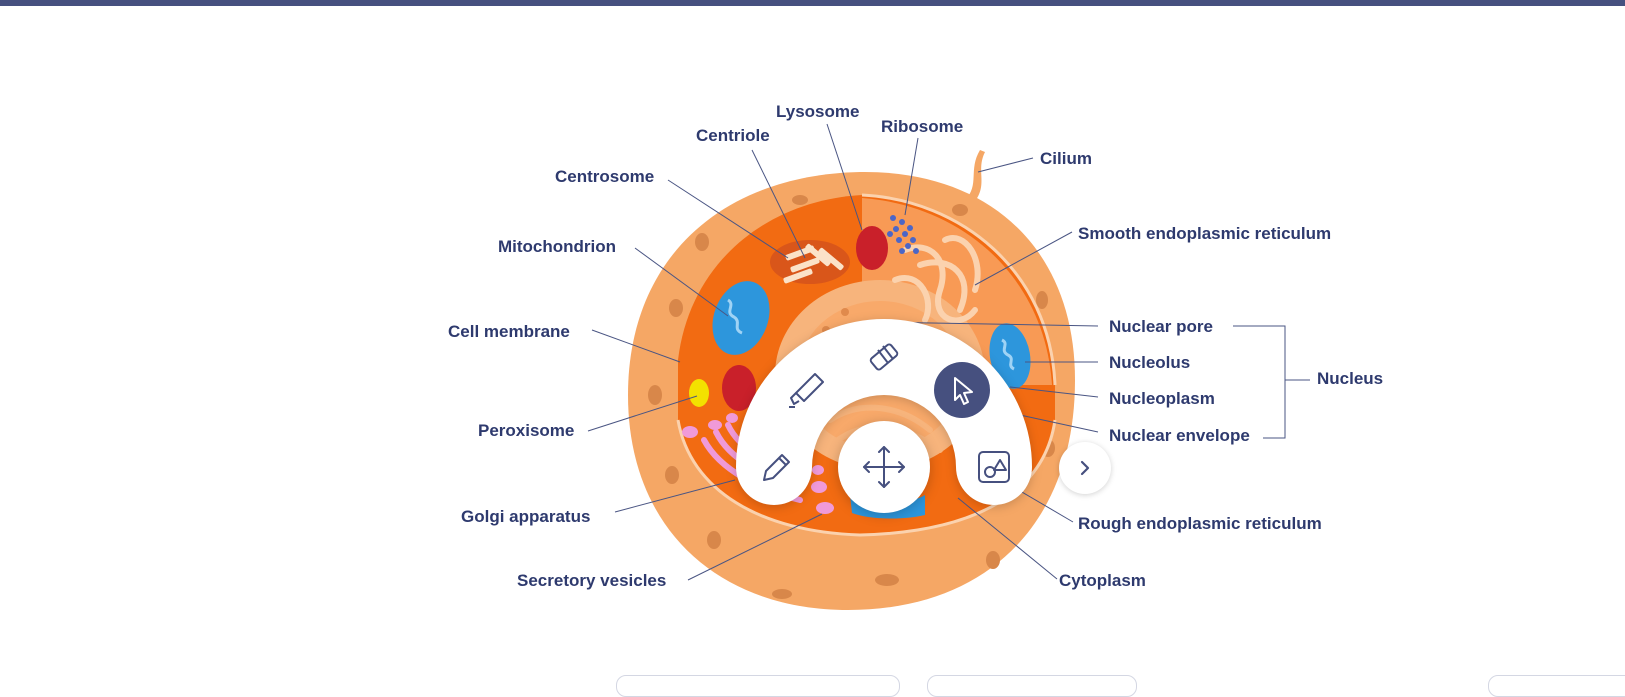 This screenshot has height=697, width=1625. I want to click on label-cytoplasm: Cytoplasm, so click(1102, 580).